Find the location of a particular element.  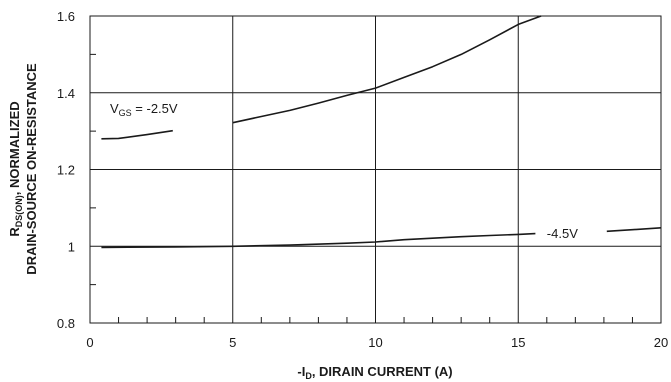

y-tick-labels: 0.8 1 1.2 1.4 1.6 is located at coordinates (66, 170).